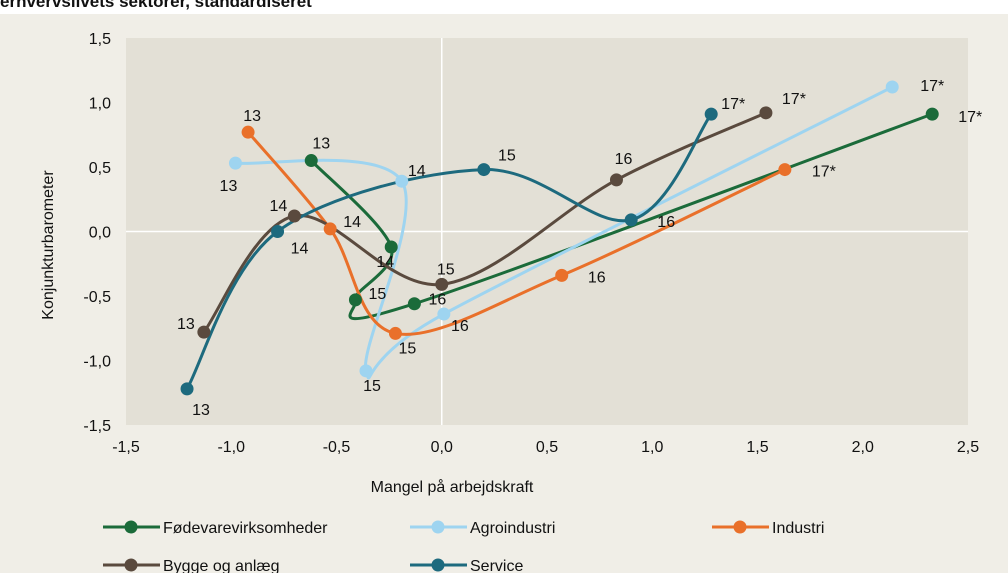  Describe the element at coordinates (100, 104) in the screenshot. I see `y-tick-label: 1,0` at that location.